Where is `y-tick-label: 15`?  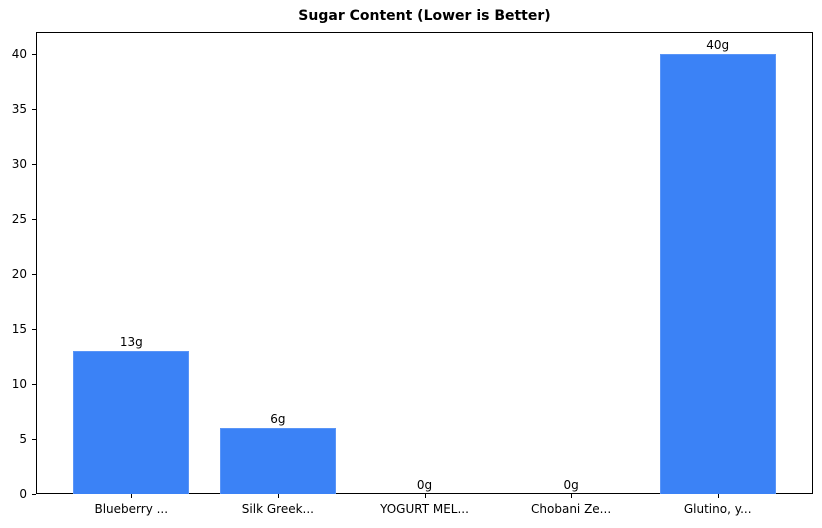 y-tick-label: 15 is located at coordinates (19, 329).